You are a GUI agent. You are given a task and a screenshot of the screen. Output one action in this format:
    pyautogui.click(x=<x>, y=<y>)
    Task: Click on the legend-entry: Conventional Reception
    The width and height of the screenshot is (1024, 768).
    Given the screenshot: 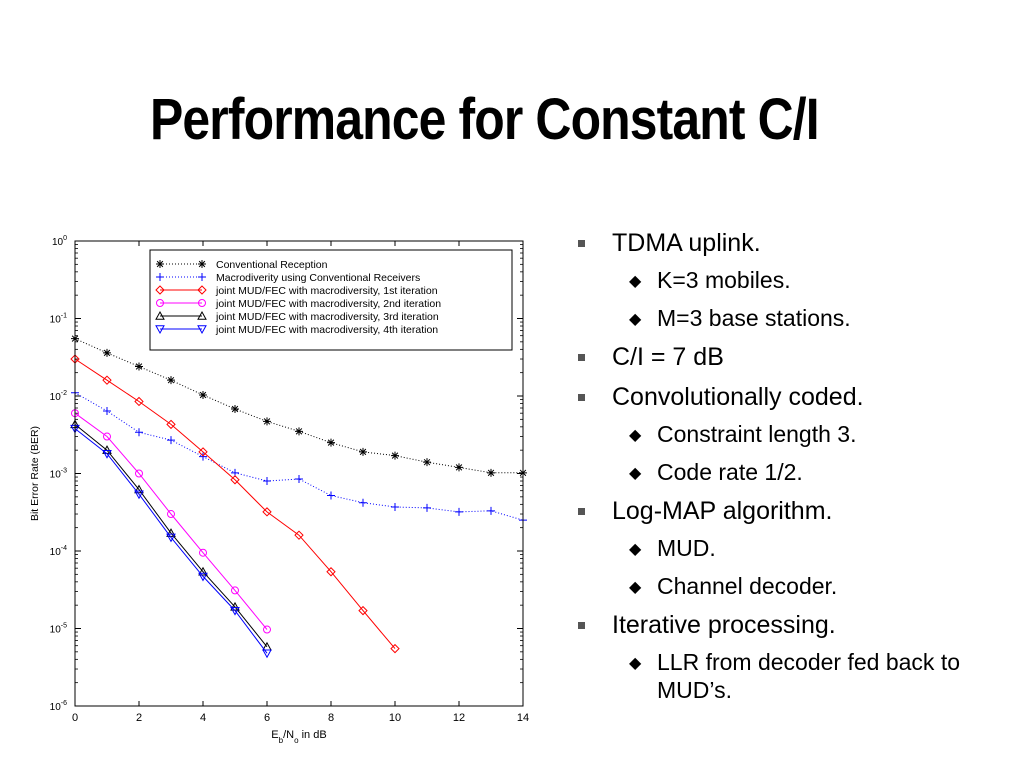 What is the action you would take?
    pyautogui.click(x=242, y=265)
    